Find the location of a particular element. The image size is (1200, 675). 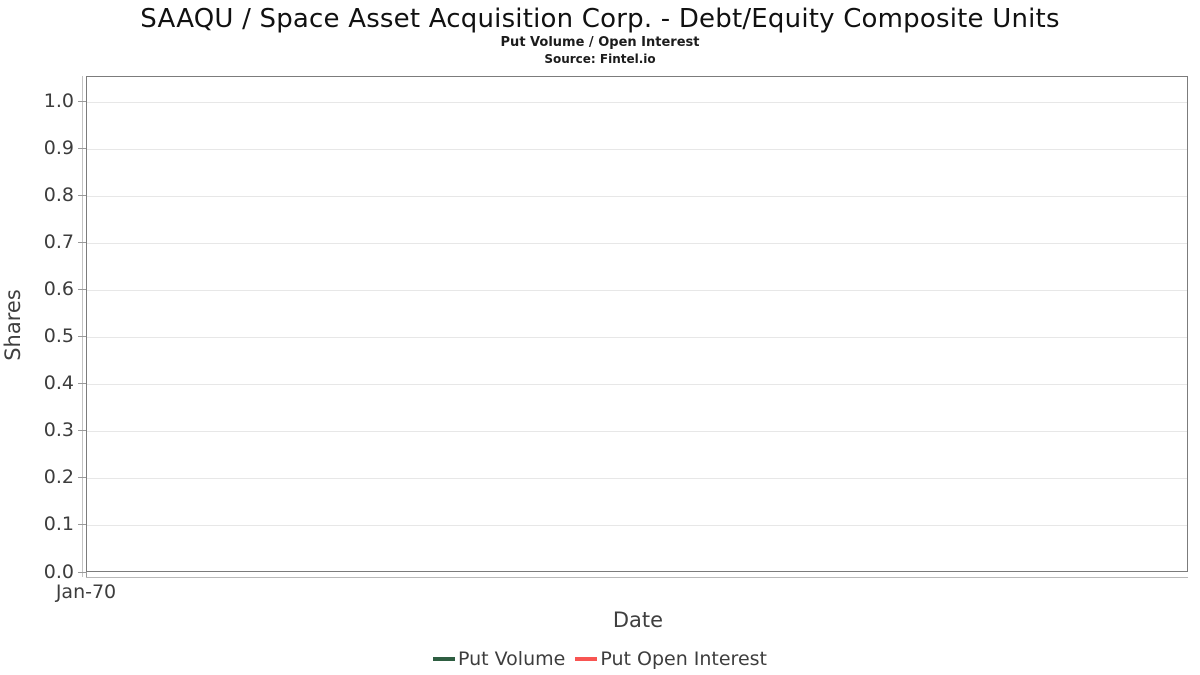

y-tick-label: 0.0 is located at coordinates (58, 571).